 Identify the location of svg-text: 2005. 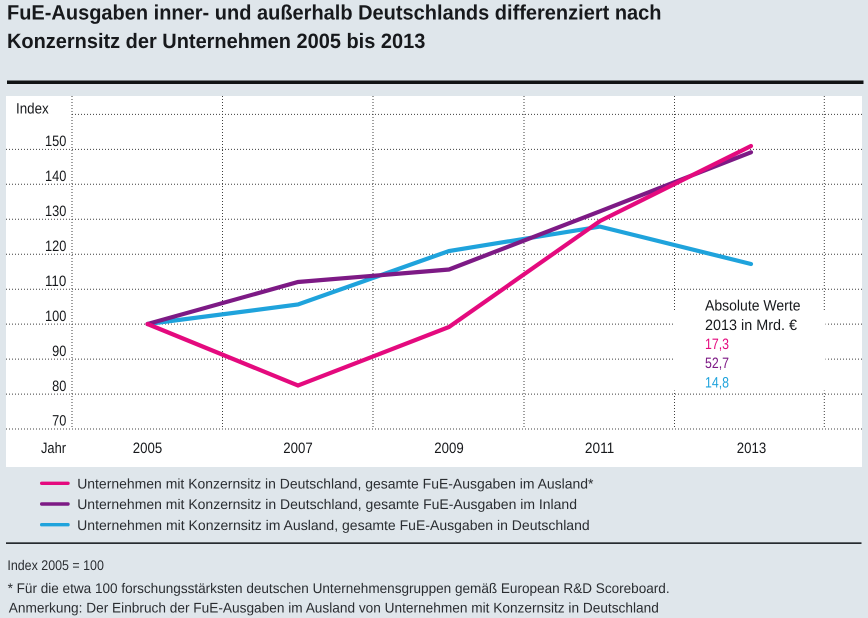
(147, 448).